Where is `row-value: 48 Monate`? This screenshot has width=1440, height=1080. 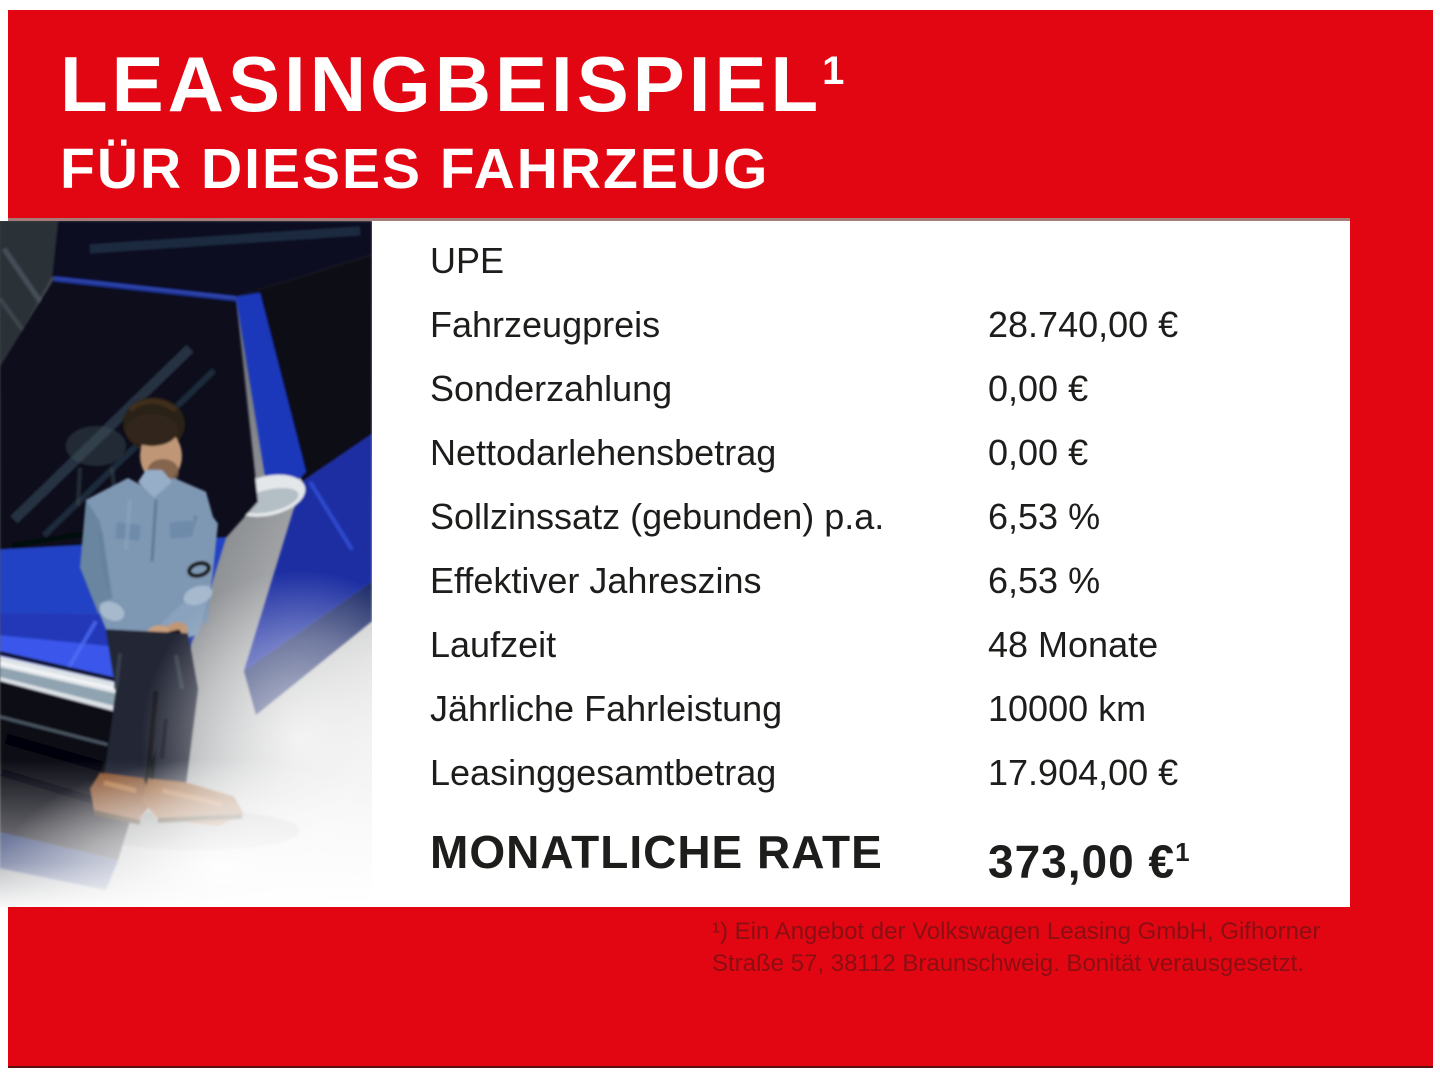
row-value: 48 Monate is located at coordinates (1073, 644).